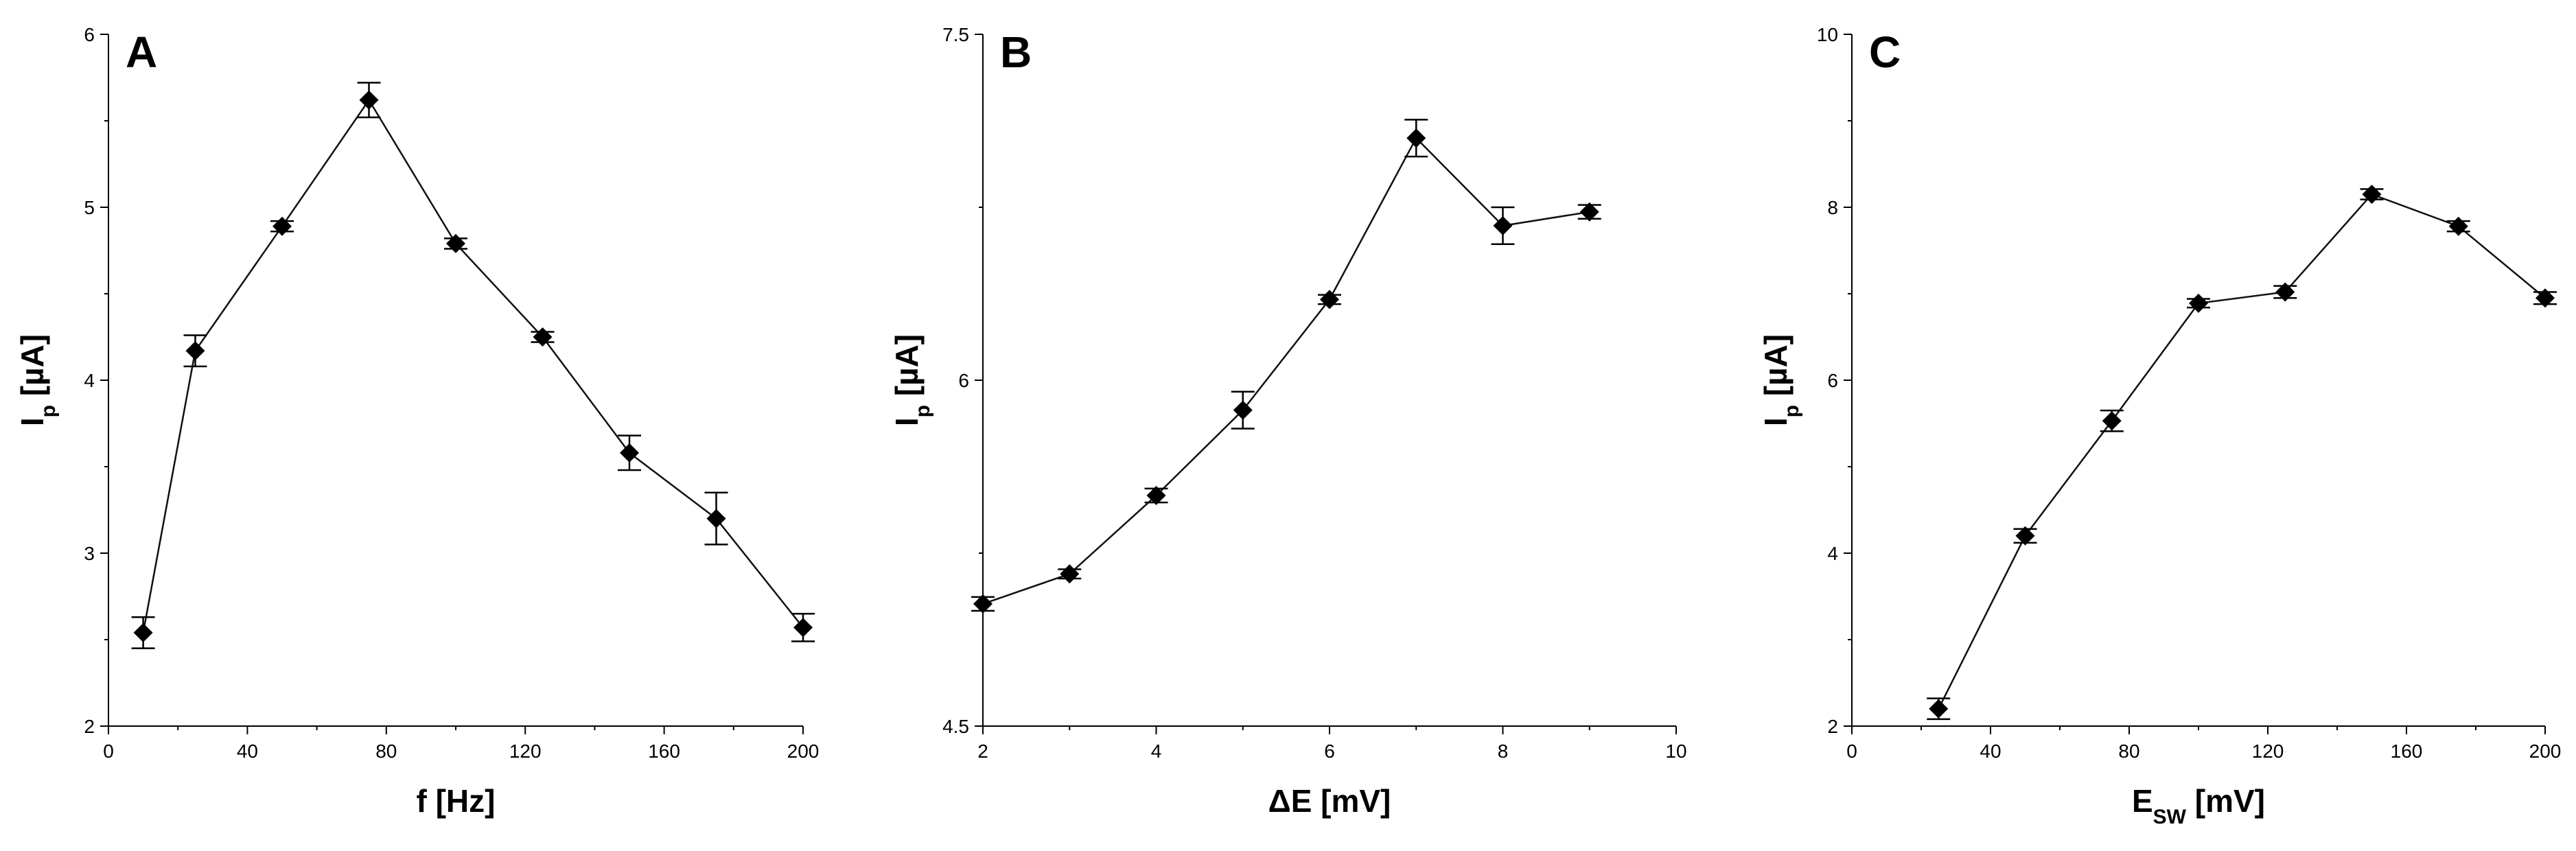 The image size is (2576, 851). What do you see at coordinates (1329, 751) in the screenshot?
I see `x-tick-label: 6` at bounding box center [1329, 751].